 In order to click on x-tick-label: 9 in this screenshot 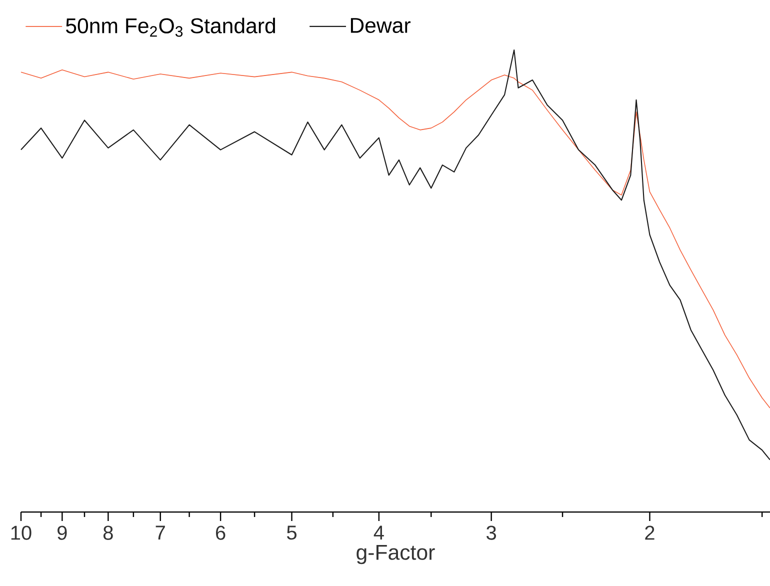, I will do `click(62, 533)`.